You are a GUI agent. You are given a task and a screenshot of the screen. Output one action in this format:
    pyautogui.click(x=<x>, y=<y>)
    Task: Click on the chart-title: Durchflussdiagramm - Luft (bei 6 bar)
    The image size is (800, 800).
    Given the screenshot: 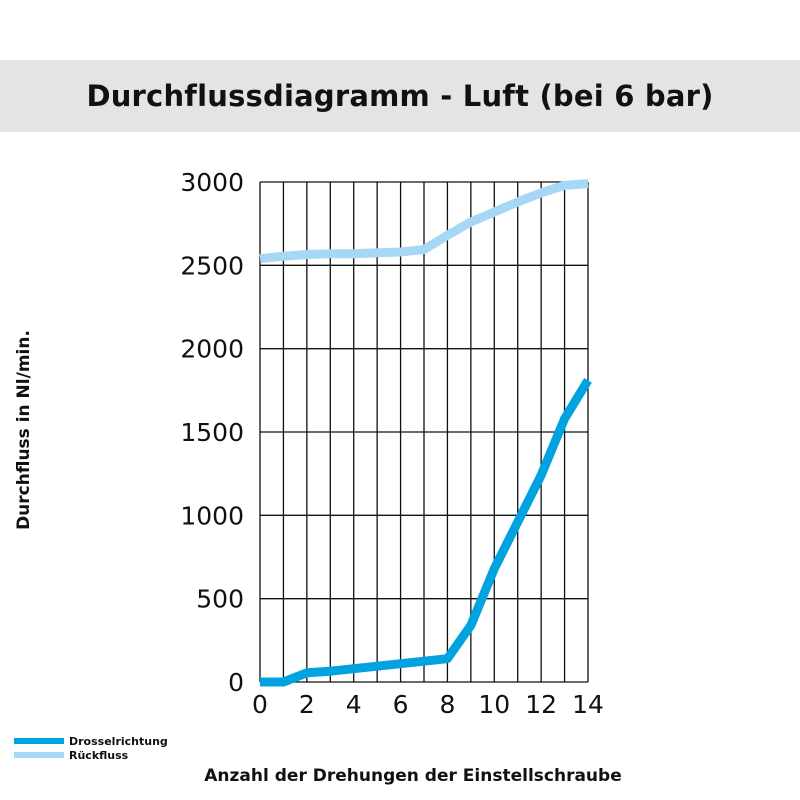 What is the action you would take?
    pyautogui.click(x=400, y=96)
    